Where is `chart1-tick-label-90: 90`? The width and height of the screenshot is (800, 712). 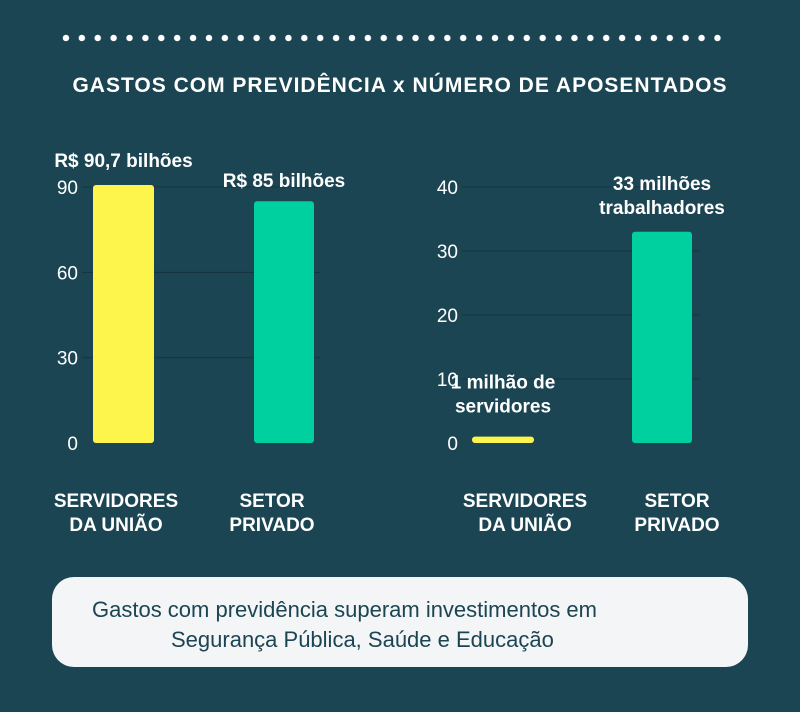
chart1-tick-label-90: 90 is located at coordinates (67, 188).